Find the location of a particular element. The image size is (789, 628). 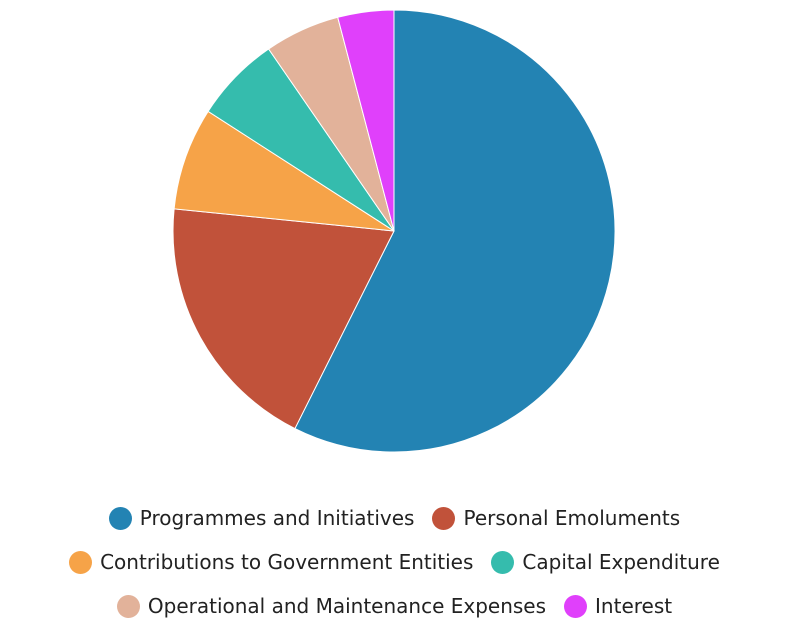

legend-item-operational: Operational and Maintenance Expenses is located at coordinates (331, 606).